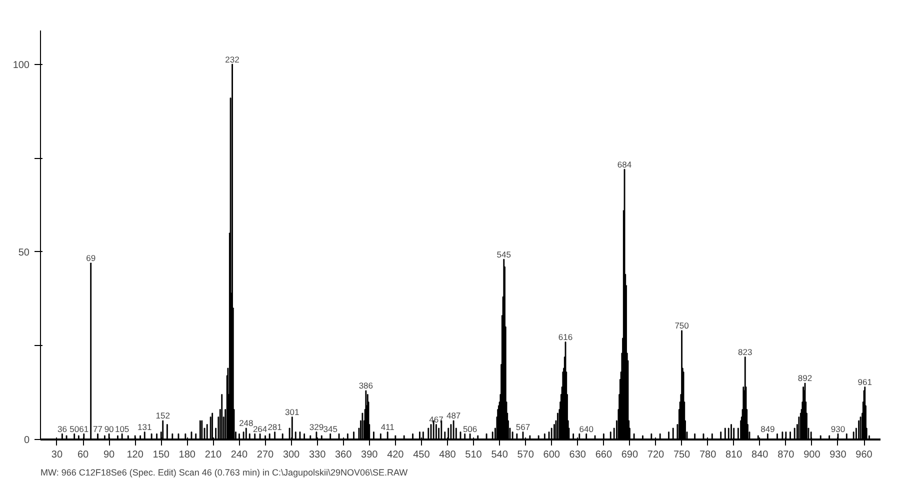 The width and height of the screenshot is (900, 482). I want to click on annotation: 892, so click(805, 378).